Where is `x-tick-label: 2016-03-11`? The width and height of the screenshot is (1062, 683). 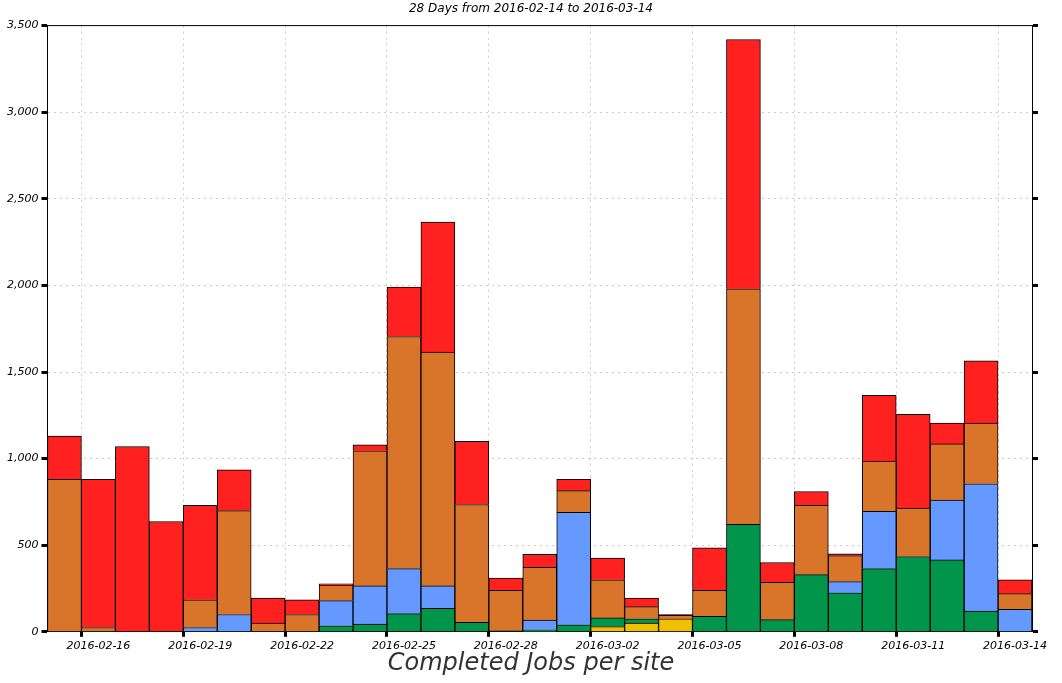 x-tick-label: 2016-03-11 is located at coordinates (913, 646).